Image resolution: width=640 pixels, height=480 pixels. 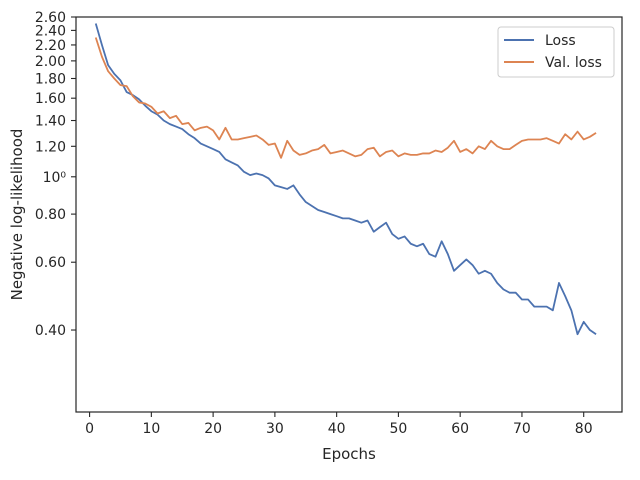 I want to click on y-tick-label: 1.80, so click(x=50, y=79).